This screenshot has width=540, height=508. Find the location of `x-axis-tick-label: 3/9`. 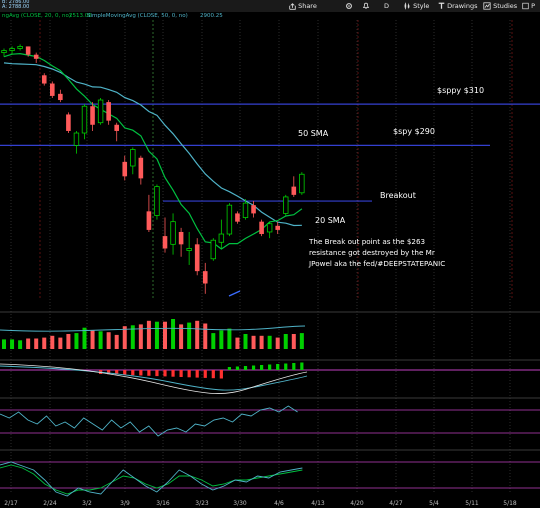

x-axis-tick-label: 3/9 is located at coordinates (125, 503).